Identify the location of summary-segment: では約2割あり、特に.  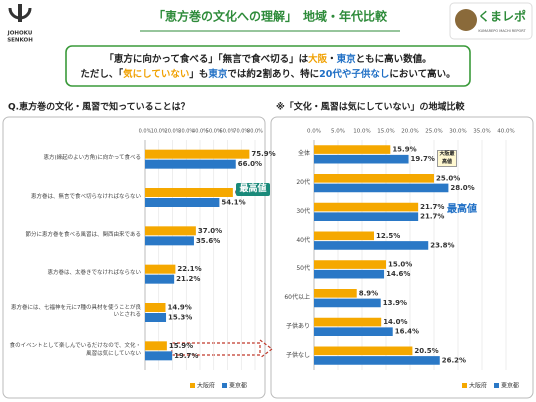
(273, 74).